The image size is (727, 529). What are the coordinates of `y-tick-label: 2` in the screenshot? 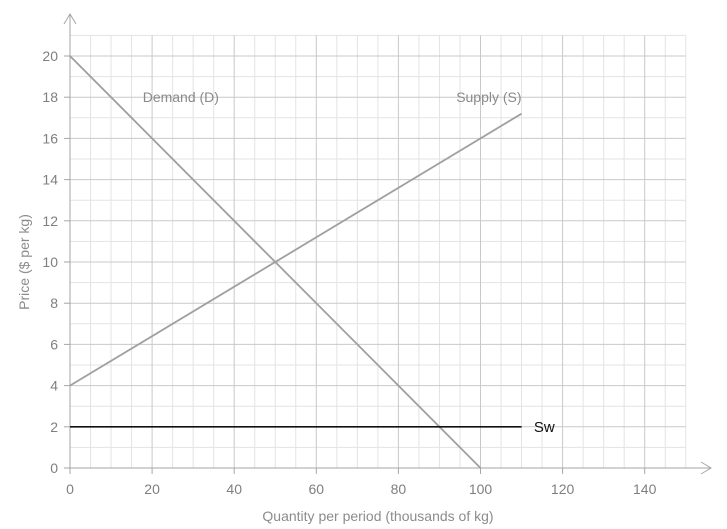 It's located at (54, 427).